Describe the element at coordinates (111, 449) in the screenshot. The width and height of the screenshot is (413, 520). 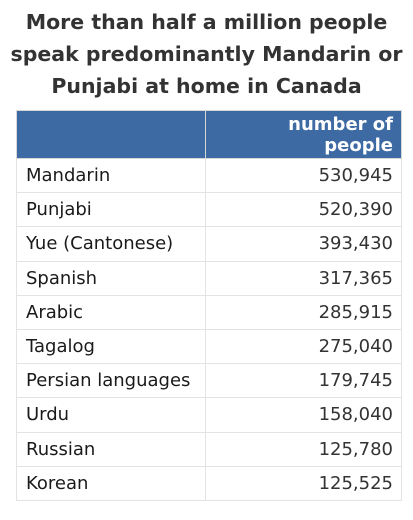
I see `language-cell: Russian` at that location.